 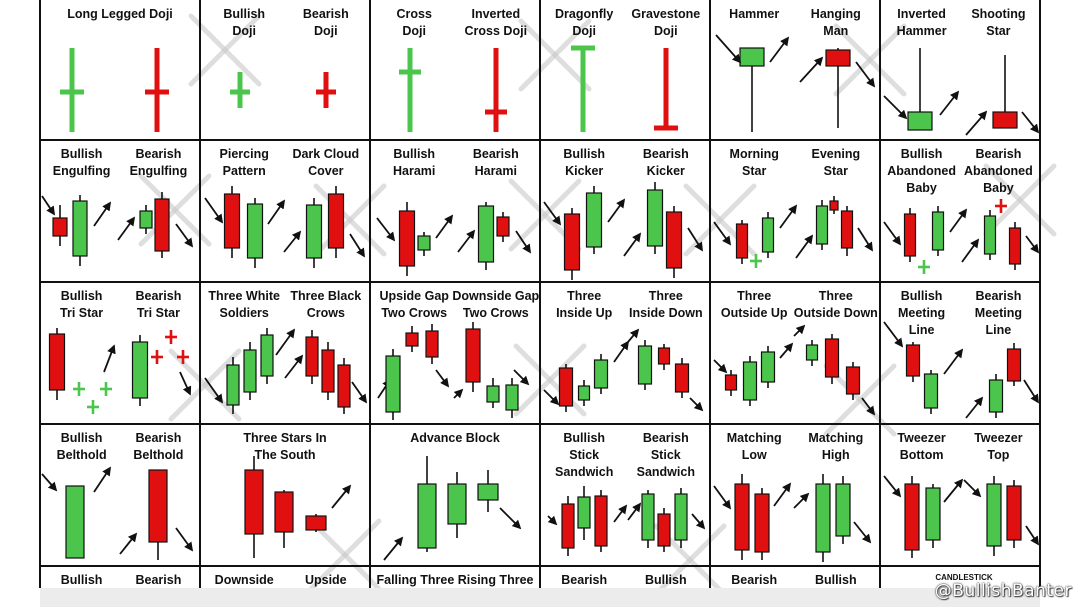 What do you see at coordinates (495, 14) in the screenshot?
I see `pattern-label: Inverted` at bounding box center [495, 14].